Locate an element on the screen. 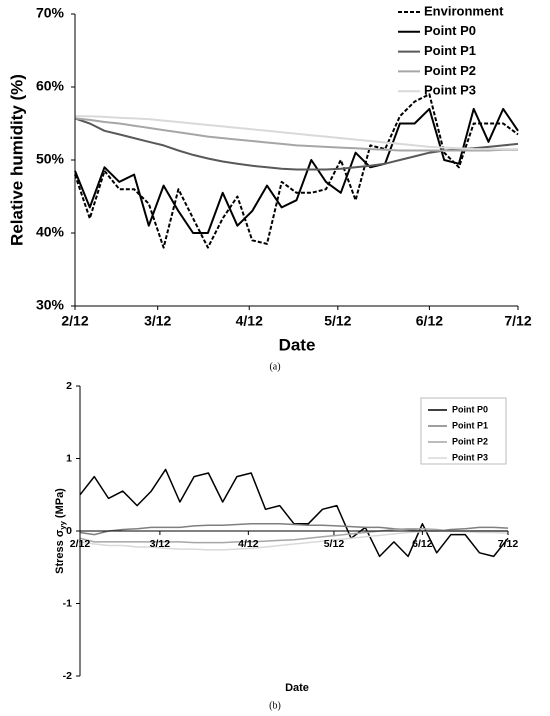  legend-label: Environment is located at coordinates (464, 10).